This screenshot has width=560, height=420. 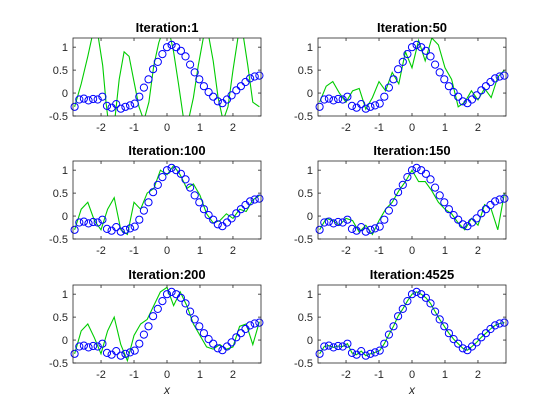 I want to click on x-axis-label: x, so click(x=412, y=390).